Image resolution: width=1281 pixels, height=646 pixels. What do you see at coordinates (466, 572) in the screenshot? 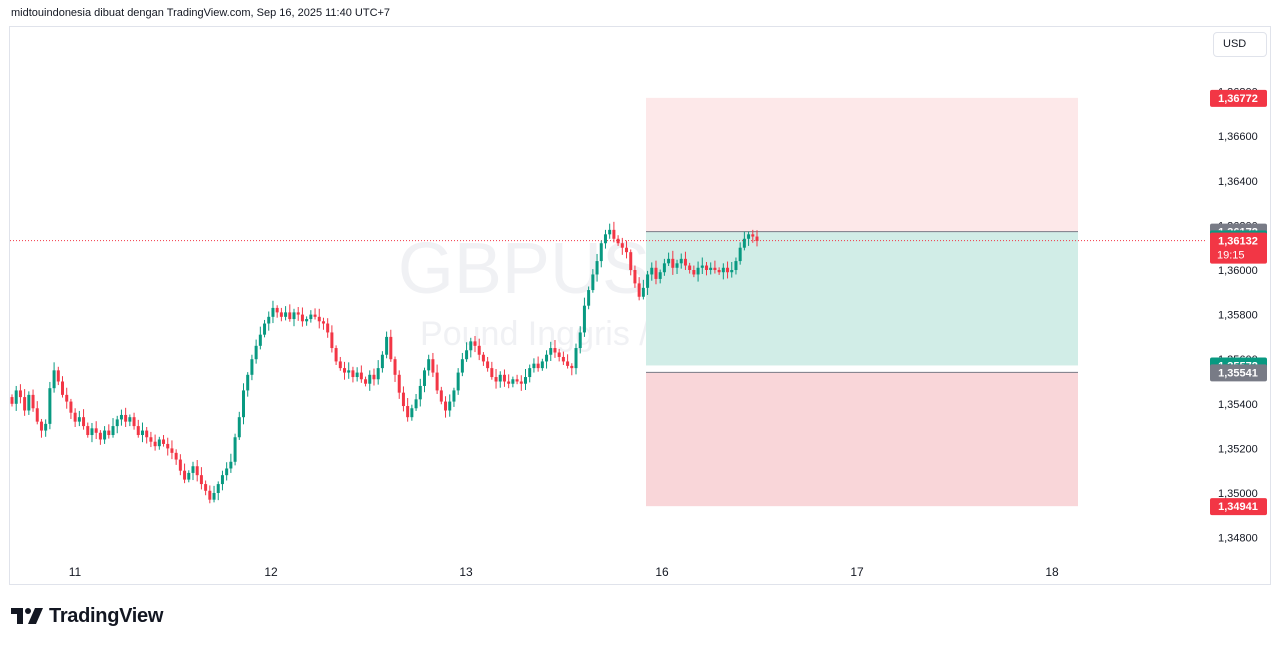
I see `x-axis-tick-label: 13` at bounding box center [466, 572].